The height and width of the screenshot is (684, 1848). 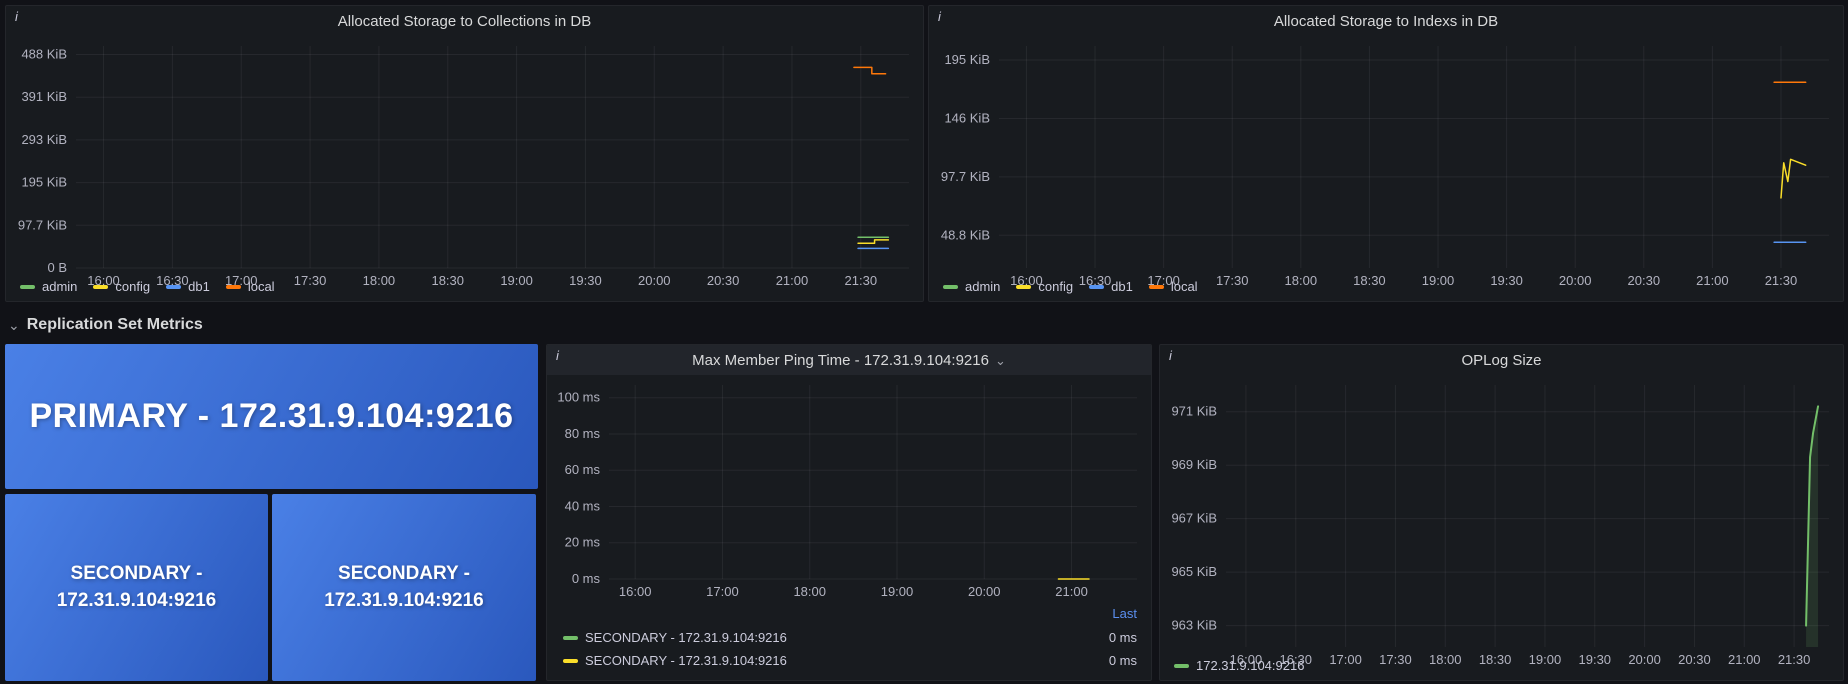 I want to click on svg-text: 48.8 KiB, so click(x=965, y=234).